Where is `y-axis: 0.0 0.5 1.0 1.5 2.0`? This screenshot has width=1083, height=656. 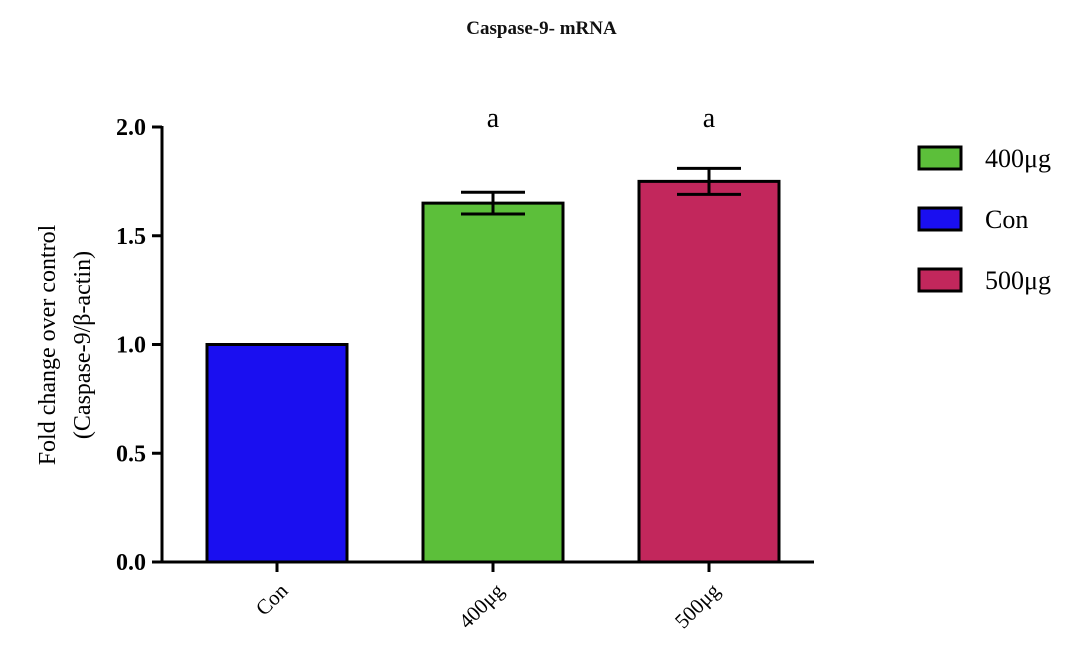 y-axis: 0.0 0.5 1.0 1.5 2.0 is located at coordinates (140, 345).